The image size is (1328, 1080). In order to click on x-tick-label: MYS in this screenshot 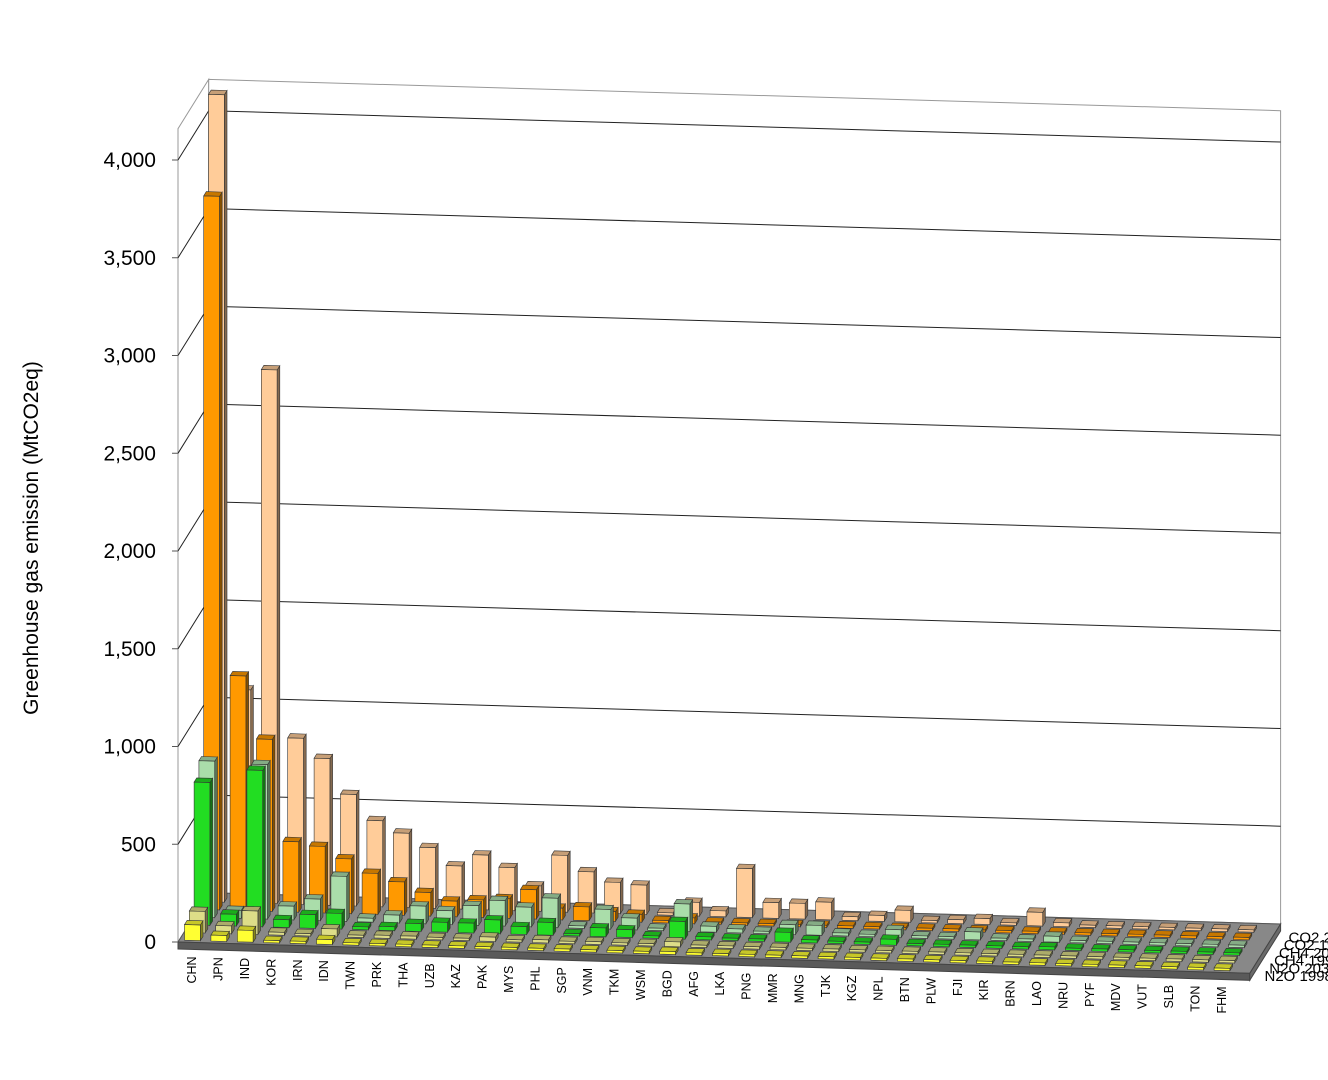, I will do `click(509, 979)`.